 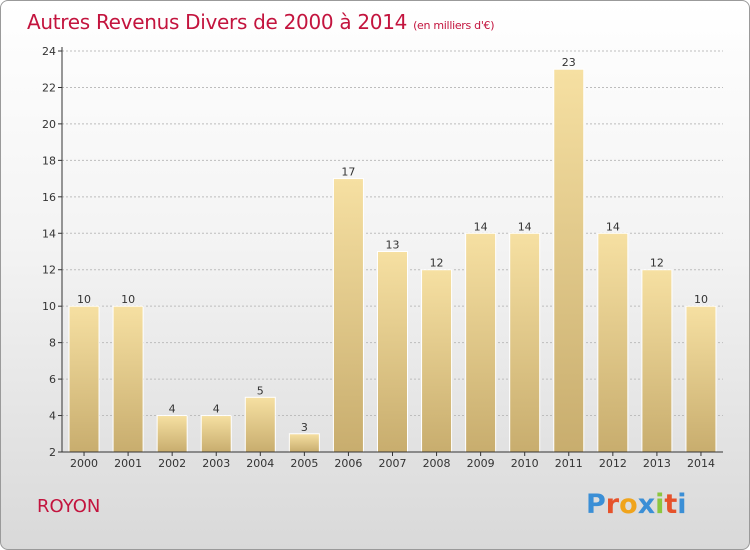 I want to click on logo-letter: P, so click(x=596, y=504).